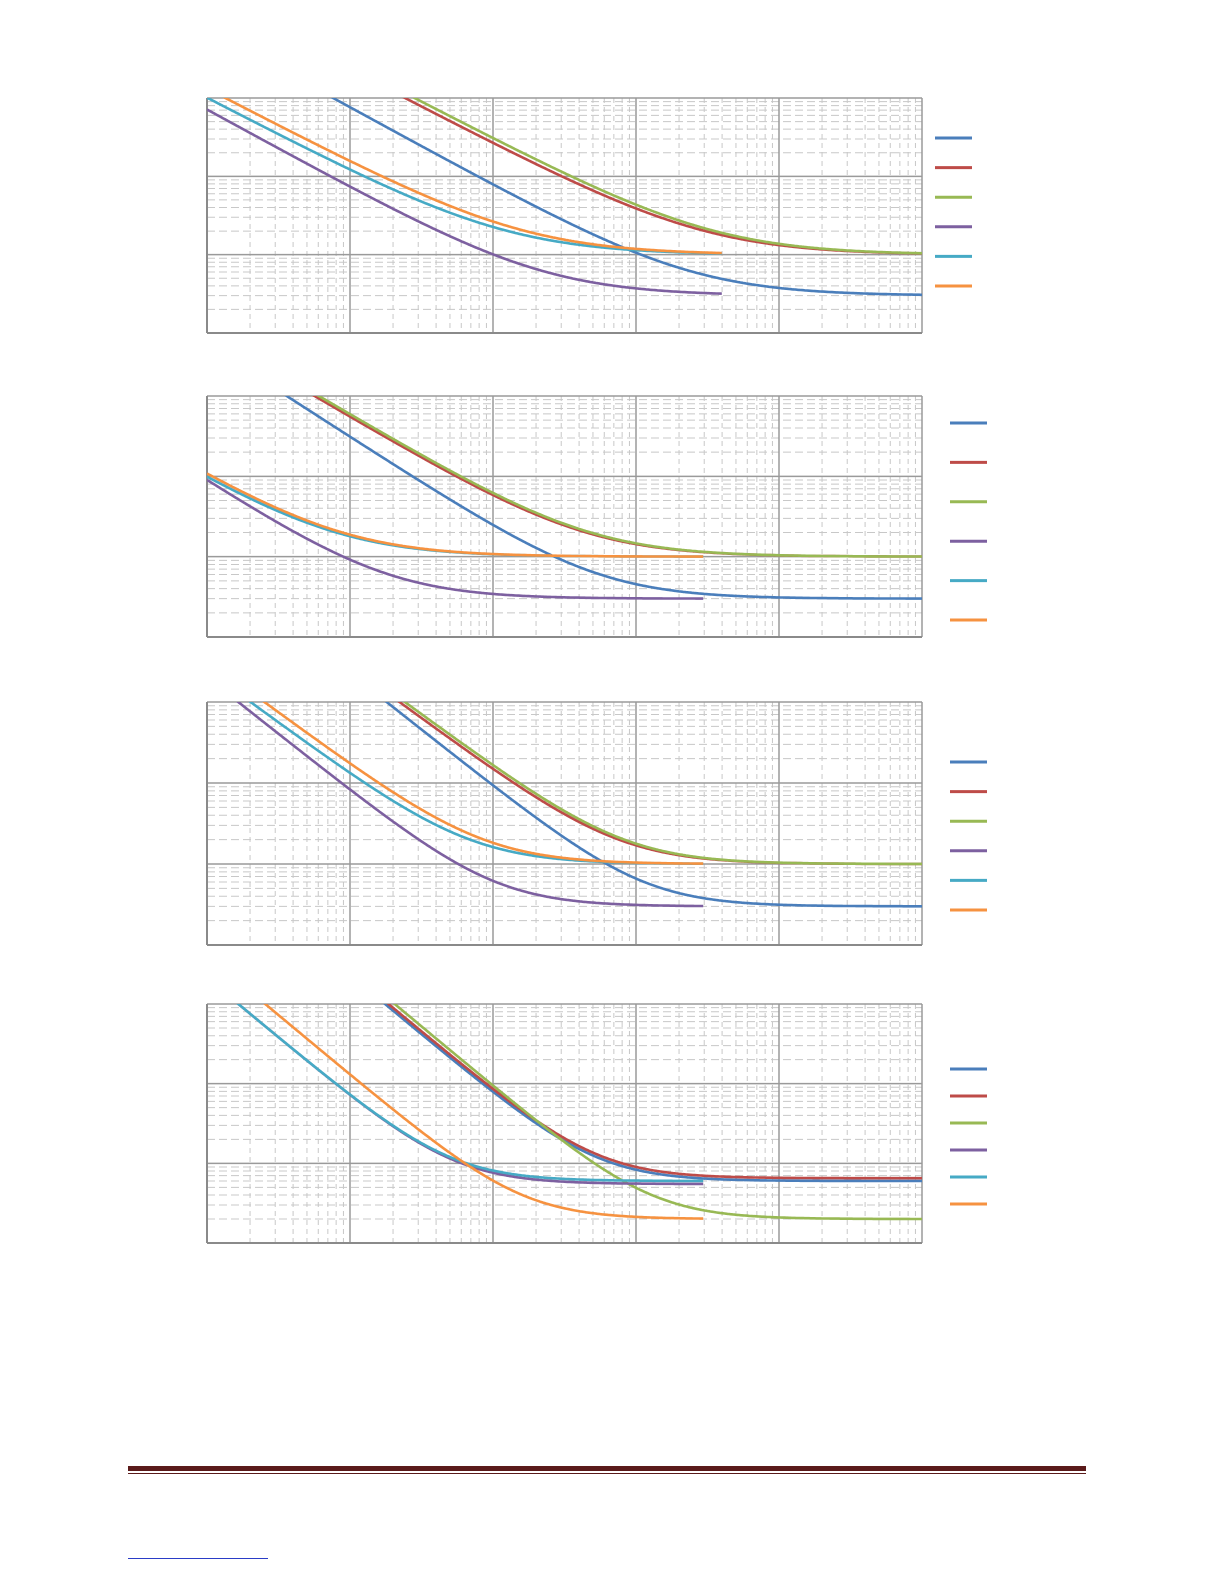 Image resolution: width=1224 pixels, height=1584 pixels. Describe the element at coordinates (607, 1468) in the screenshot. I see `footer-rule-thick` at that location.